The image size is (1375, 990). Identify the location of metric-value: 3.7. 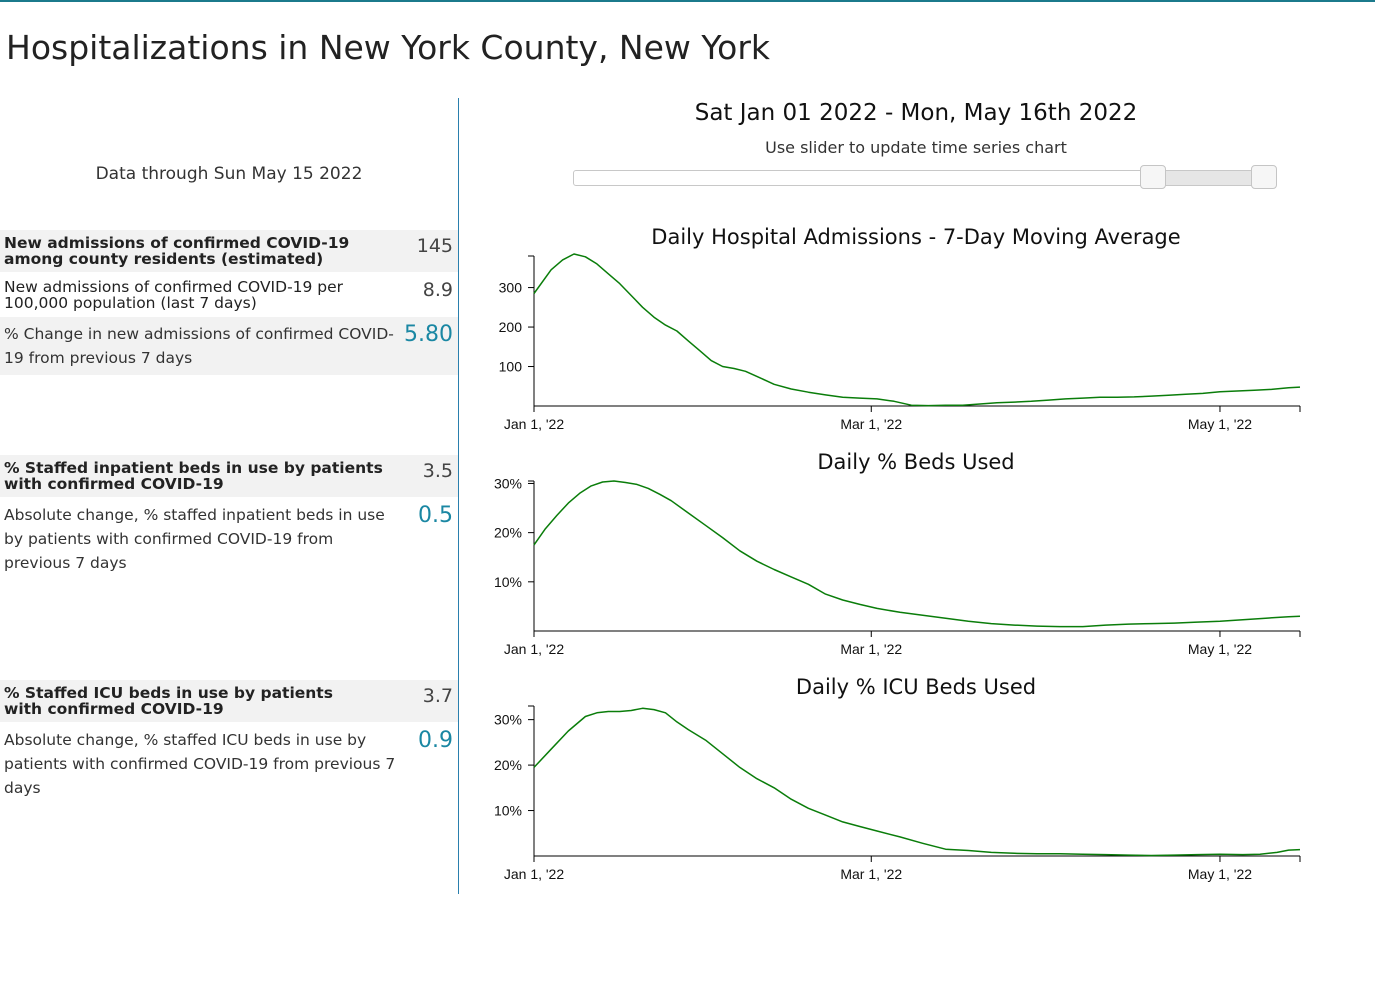
(437, 696).